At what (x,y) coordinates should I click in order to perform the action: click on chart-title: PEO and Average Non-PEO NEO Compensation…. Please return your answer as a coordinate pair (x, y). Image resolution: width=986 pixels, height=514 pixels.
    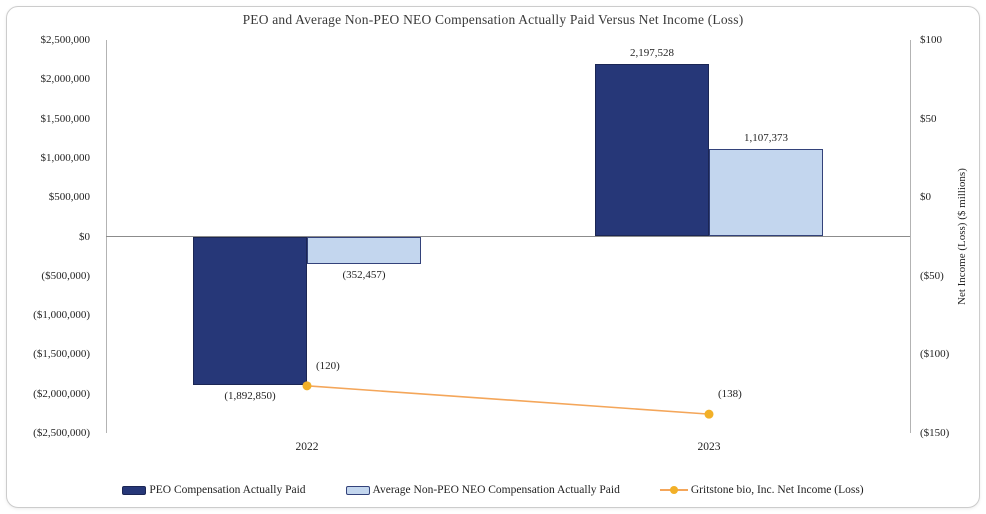
    Looking at the image, I should click on (493, 19).